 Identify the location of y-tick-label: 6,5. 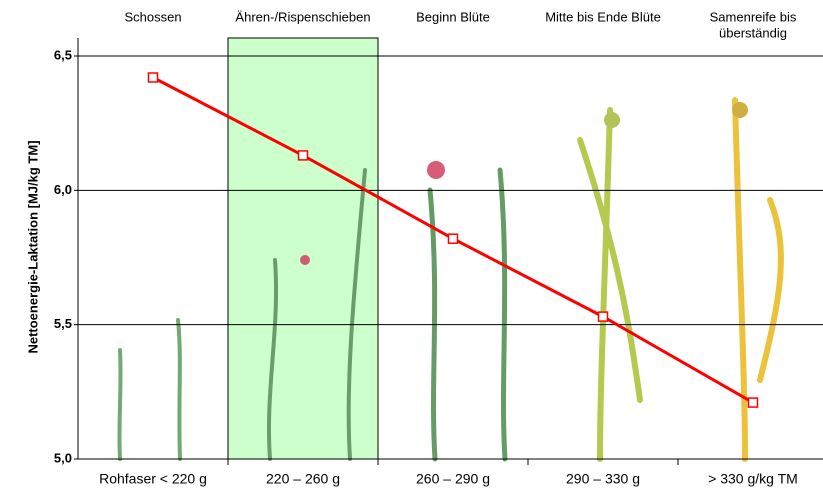
(63, 54).